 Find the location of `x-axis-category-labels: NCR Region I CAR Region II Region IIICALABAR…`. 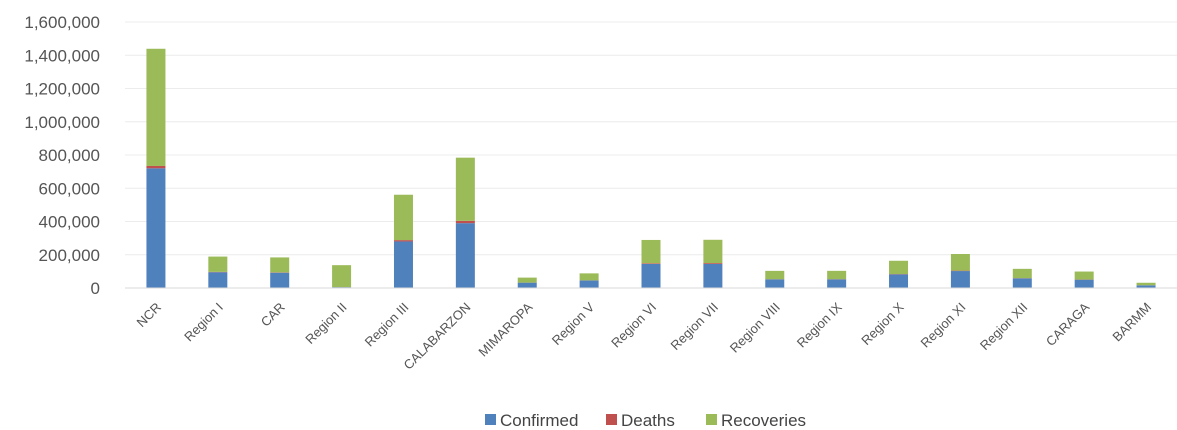

x-axis-category-labels: NCR Region I CAR Region II Region IIICALABAR… is located at coordinates (644, 335).